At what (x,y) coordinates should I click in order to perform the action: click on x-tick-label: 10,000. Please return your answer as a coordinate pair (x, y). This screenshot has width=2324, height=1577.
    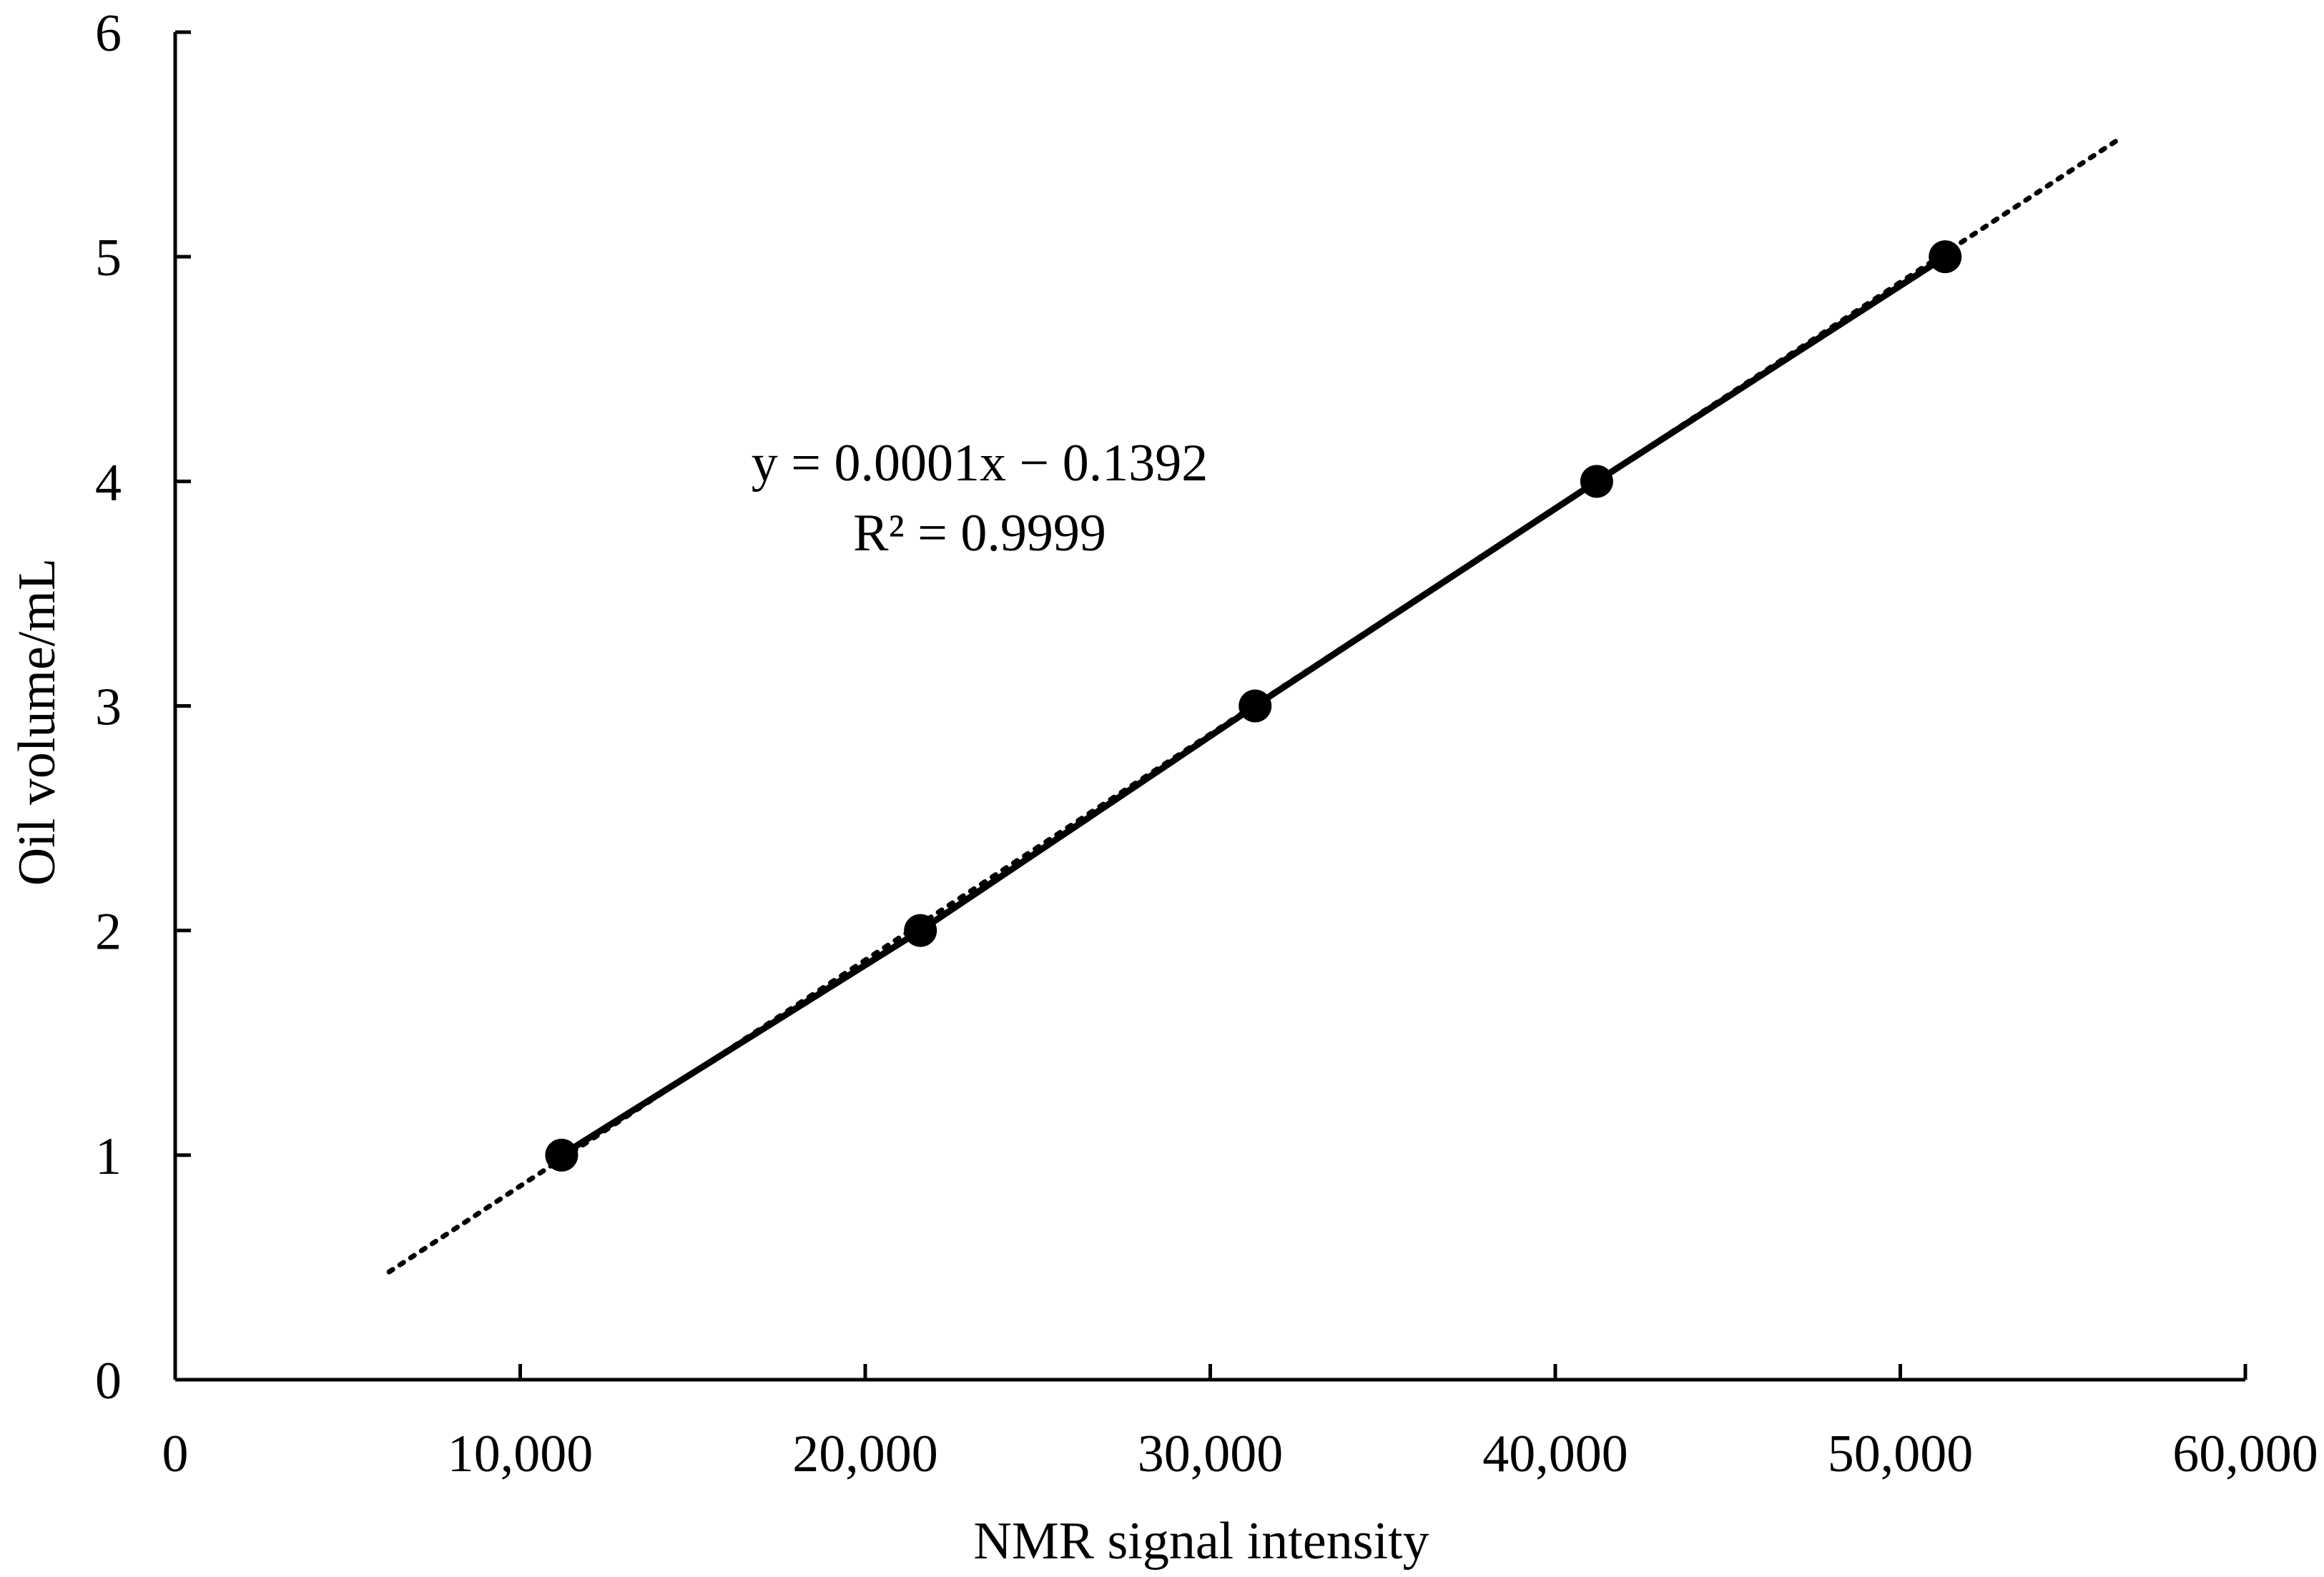
    Looking at the image, I should click on (521, 1454).